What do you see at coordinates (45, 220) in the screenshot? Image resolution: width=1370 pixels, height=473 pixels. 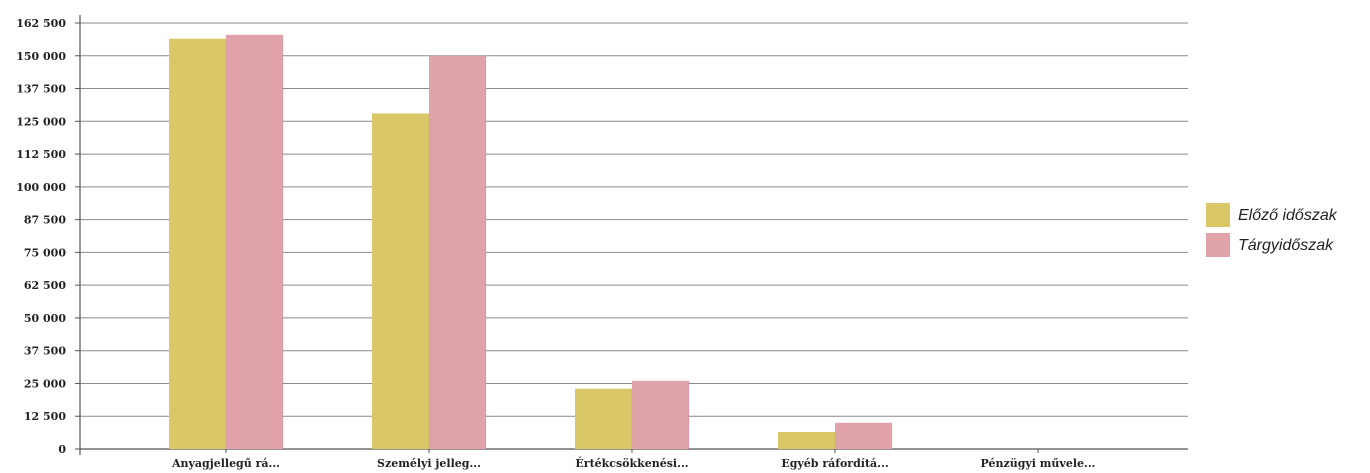 I see `y-tick-label: 87 500` at bounding box center [45, 220].